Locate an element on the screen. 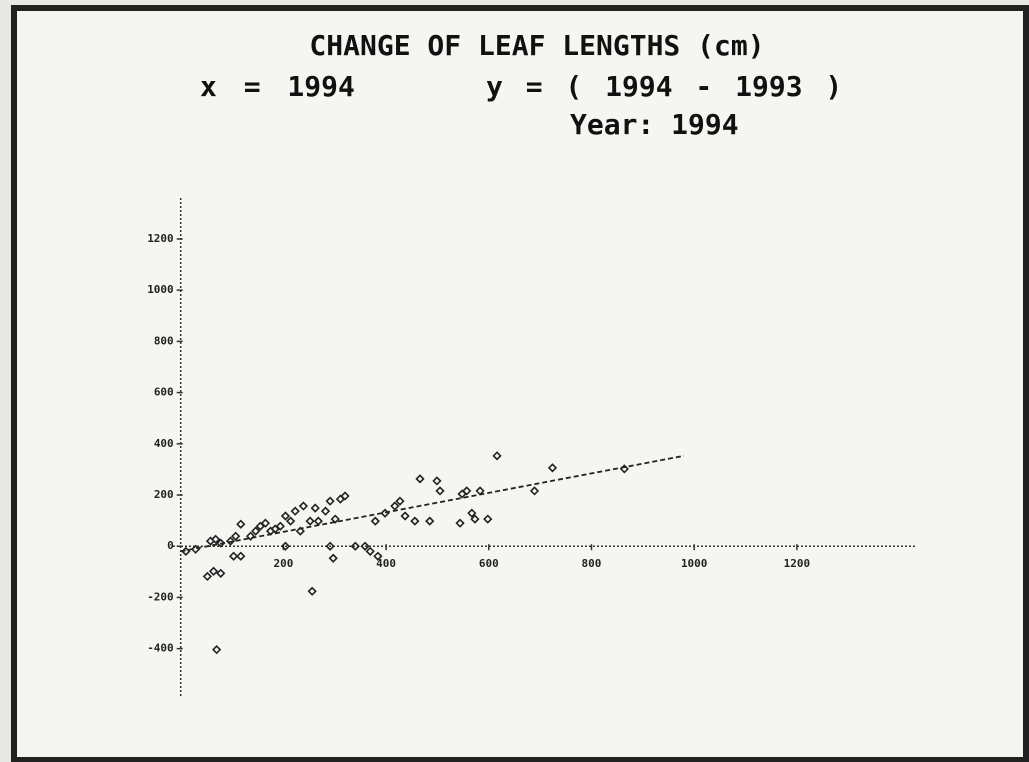 Image resolution: width=1029 pixels, height=762 pixels. y-tick-label: 1000 is located at coordinates (160, 289).